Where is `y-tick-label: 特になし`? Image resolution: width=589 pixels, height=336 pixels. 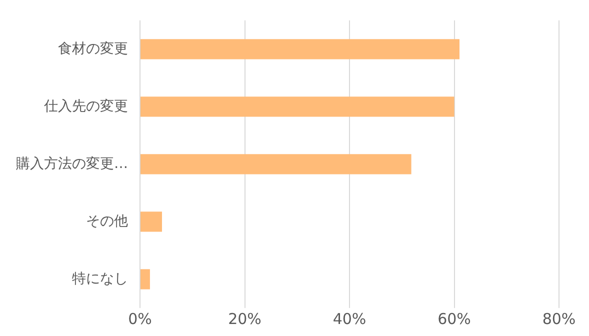
y-tick-label: 特になし is located at coordinates (100, 278).